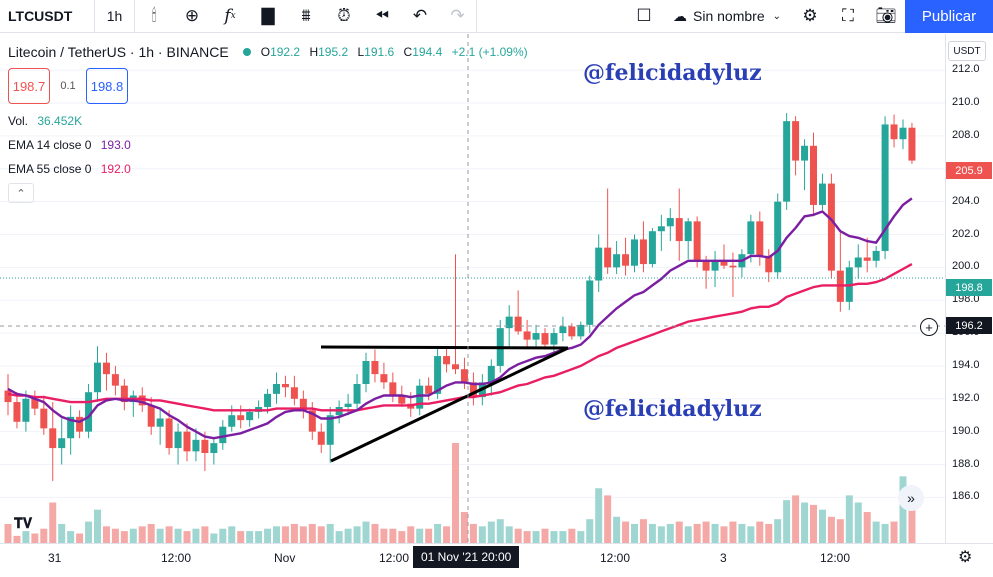 Image resolution: width=993 pixels, height=577 pixels. I want to click on undo-icon: ↶, so click(420, 15).